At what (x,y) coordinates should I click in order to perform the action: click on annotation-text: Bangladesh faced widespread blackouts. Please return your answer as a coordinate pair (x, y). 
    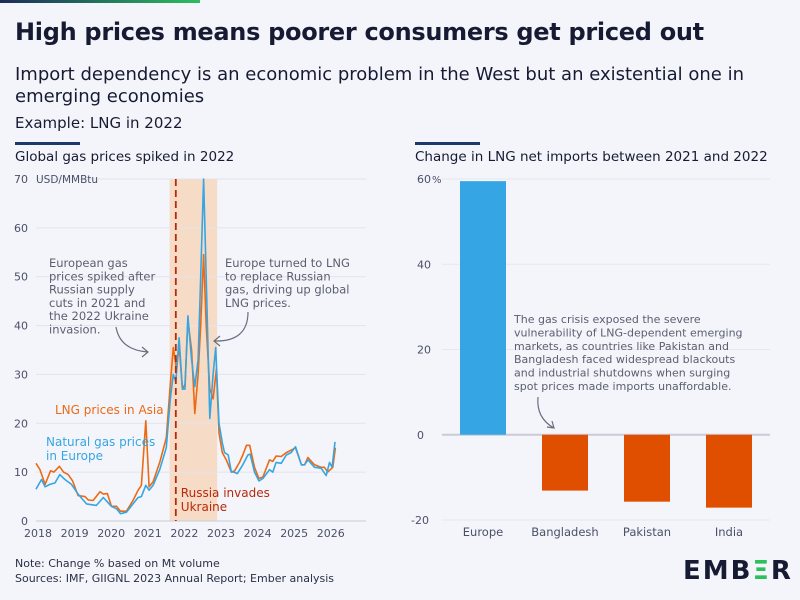
    Looking at the image, I should click on (624, 359).